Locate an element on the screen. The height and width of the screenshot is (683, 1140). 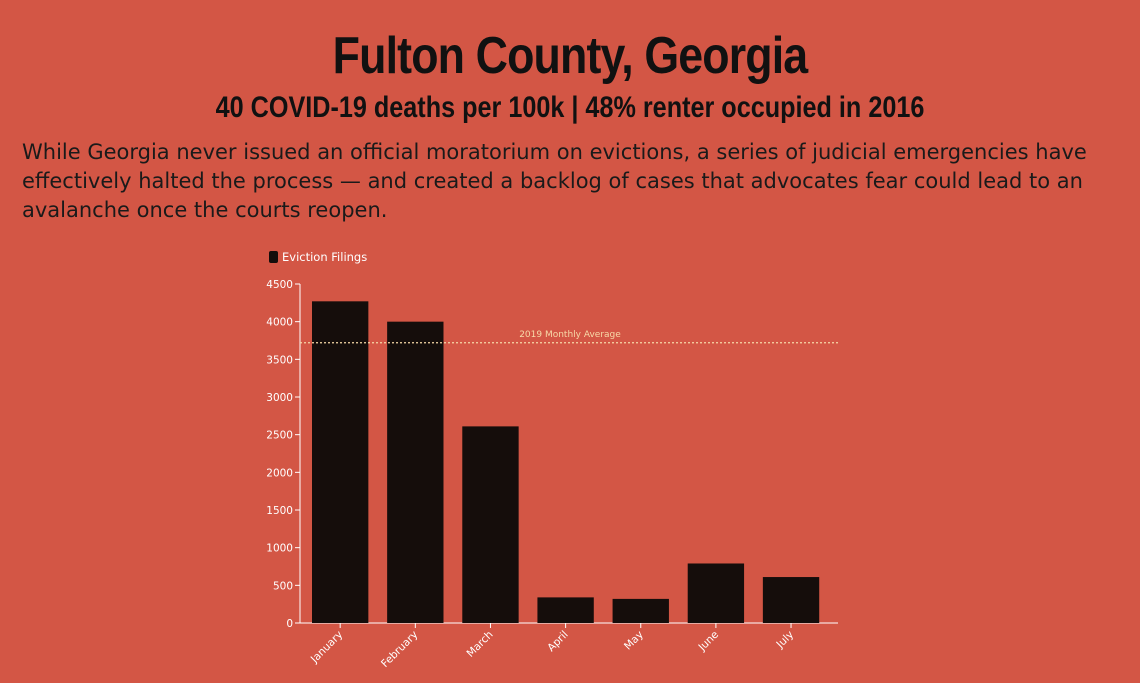
x-tick-label: June is located at coordinates (708, 641).